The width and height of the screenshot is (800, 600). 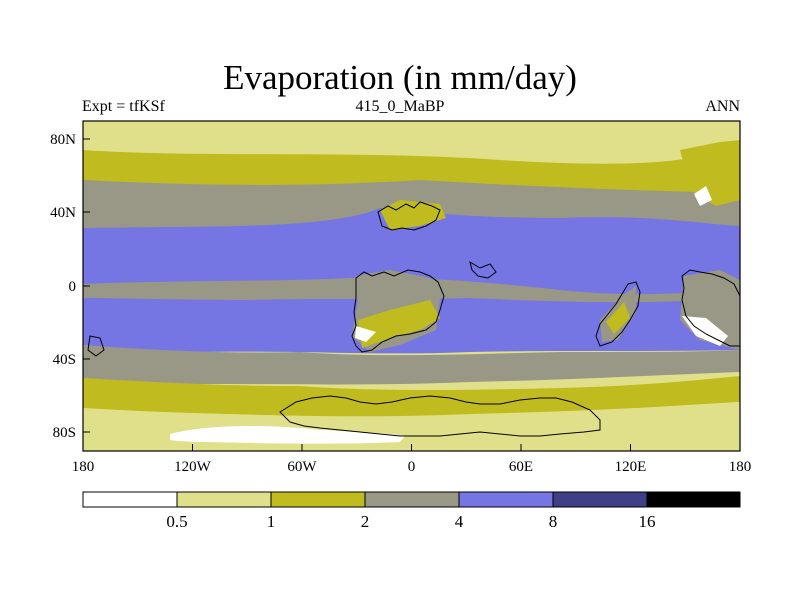 I want to click on coastline-west-islet, so click(x=96, y=346).